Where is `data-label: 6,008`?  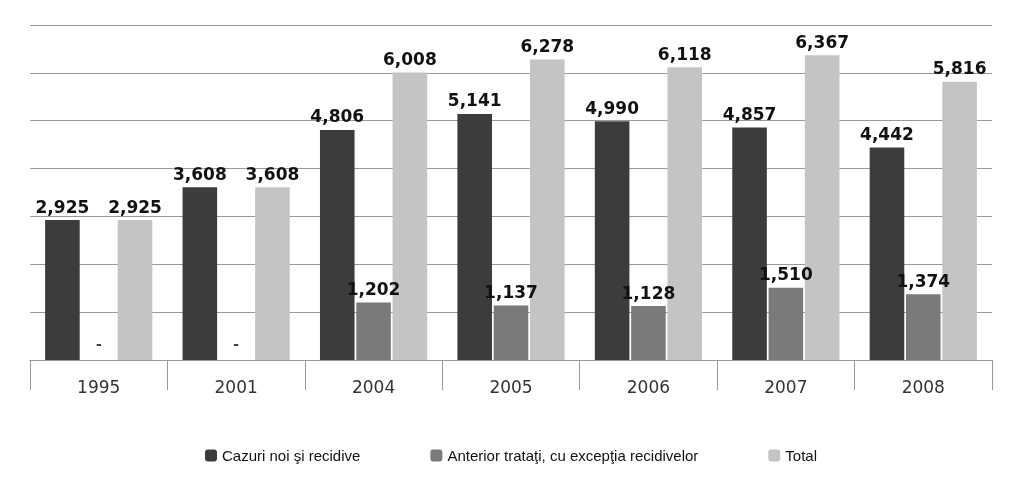
data-label: 6,008 is located at coordinates (409, 58).